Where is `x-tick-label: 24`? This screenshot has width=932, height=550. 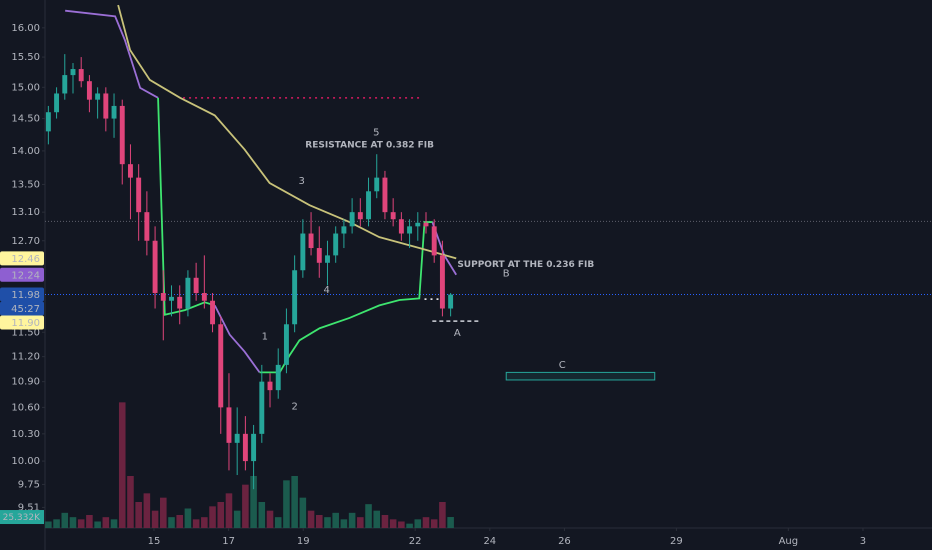
x-tick-label: 24 is located at coordinates (489, 541).